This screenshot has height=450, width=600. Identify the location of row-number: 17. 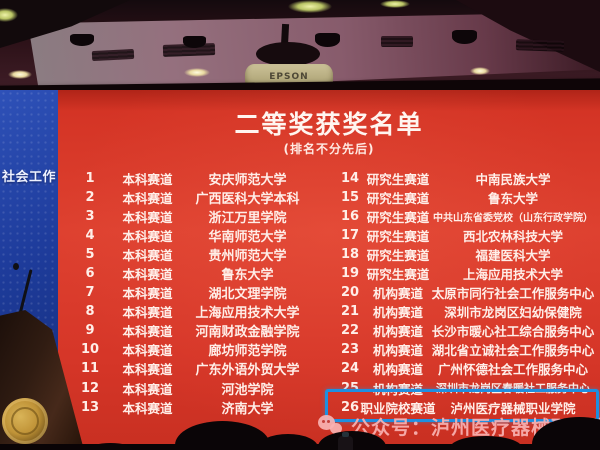
(350, 236).